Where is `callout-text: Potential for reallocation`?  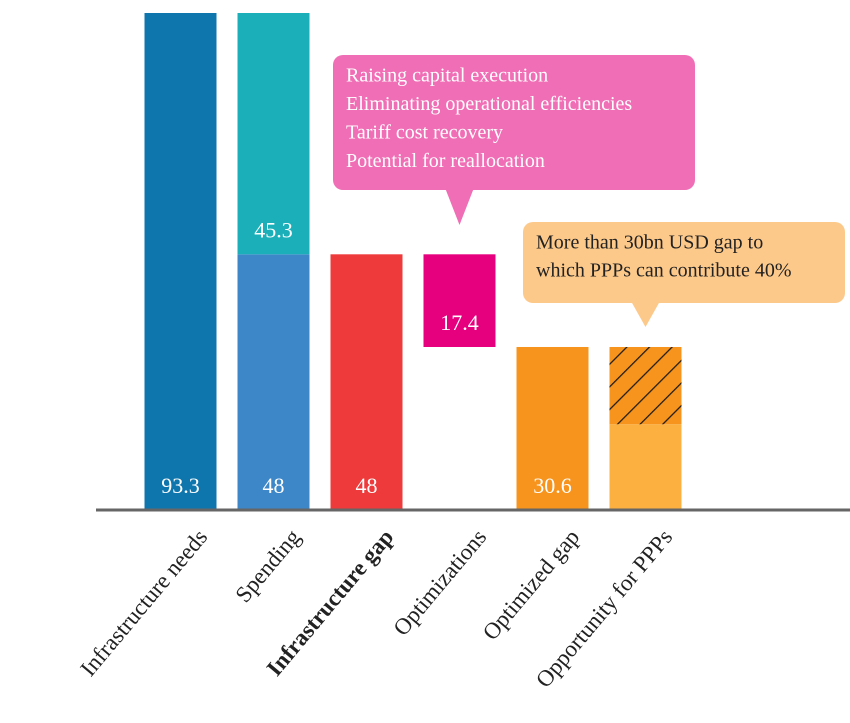
callout-text: Potential for reallocation is located at coordinates (445, 161).